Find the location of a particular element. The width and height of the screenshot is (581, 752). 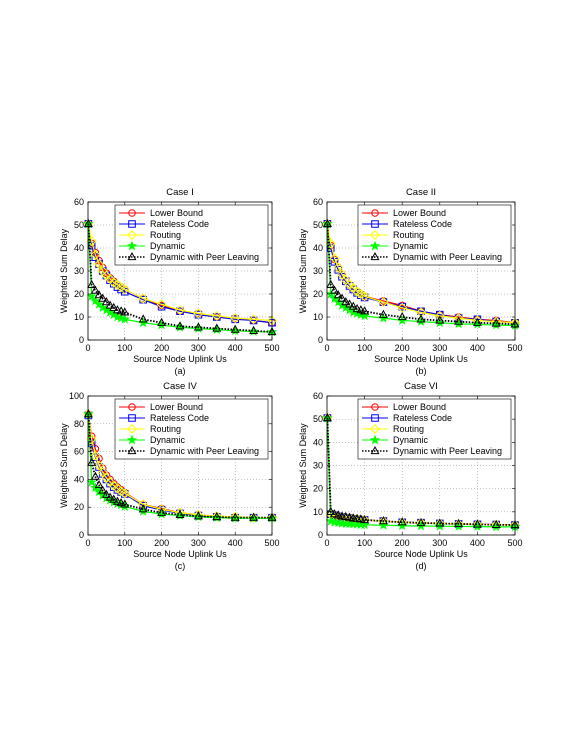

chart-title: Case II is located at coordinates (421, 192).